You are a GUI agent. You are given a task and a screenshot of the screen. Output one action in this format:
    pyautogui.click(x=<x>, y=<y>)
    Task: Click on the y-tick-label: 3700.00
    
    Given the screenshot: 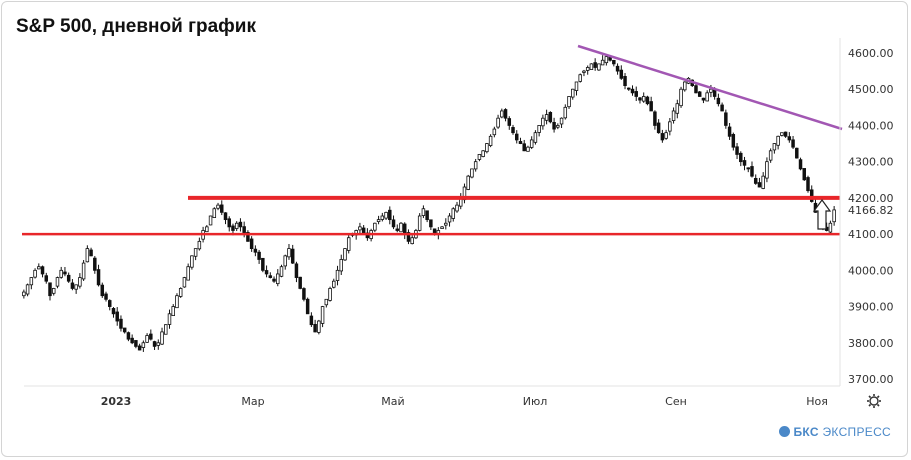 What is the action you would take?
    pyautogui.click(x=871, y=379)
    